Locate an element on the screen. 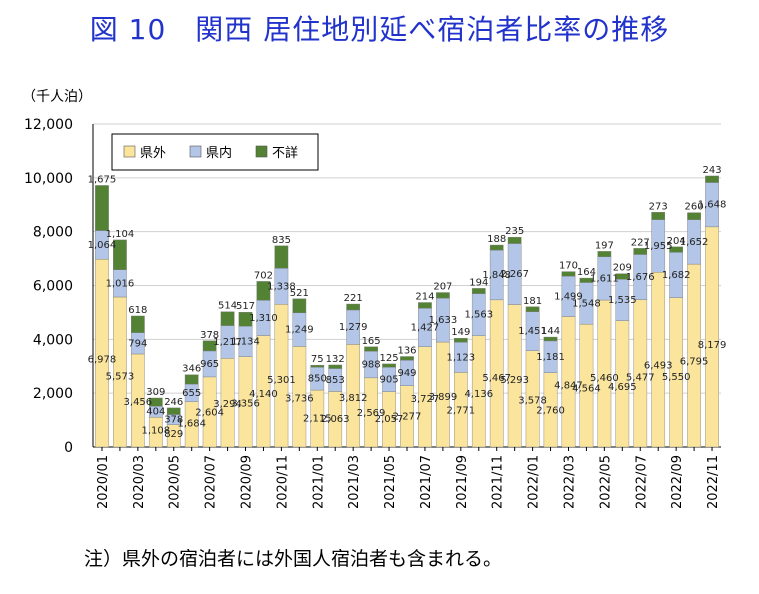 This screenshot has height=594, width=759. y-tick-label: 2,000 is located at coordinates (53, 394).